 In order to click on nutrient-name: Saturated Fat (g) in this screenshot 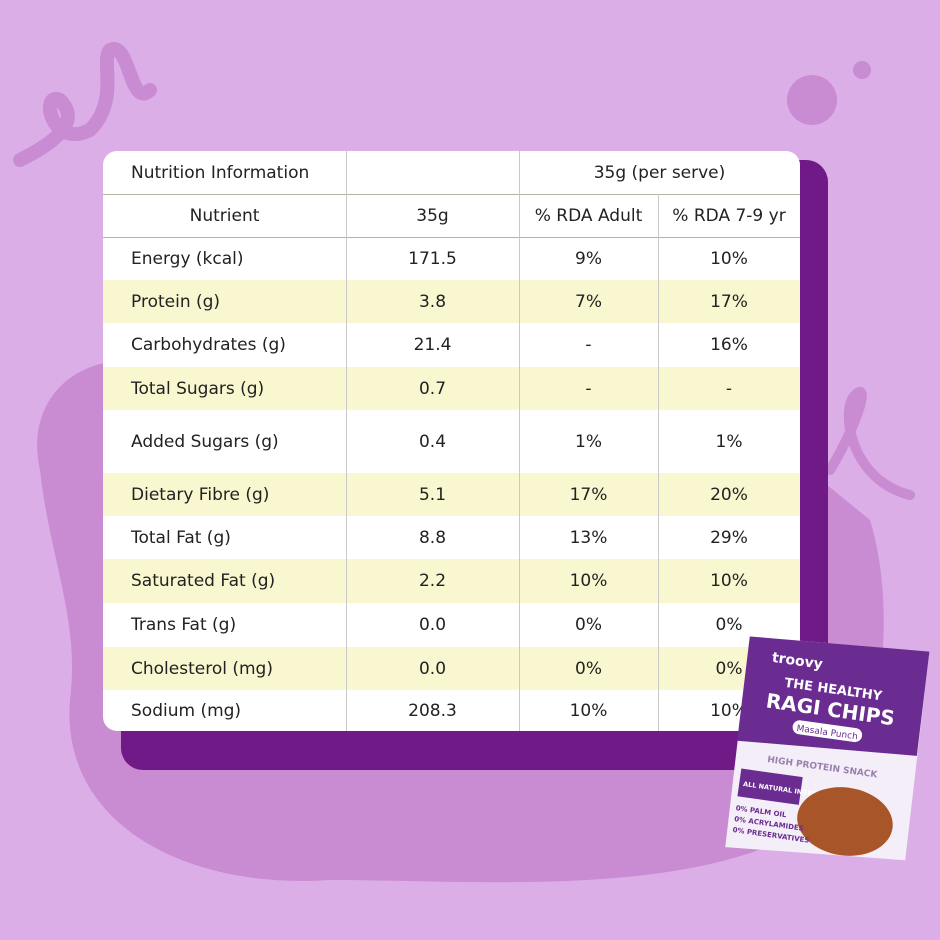, I will do `click(203, 581)`.